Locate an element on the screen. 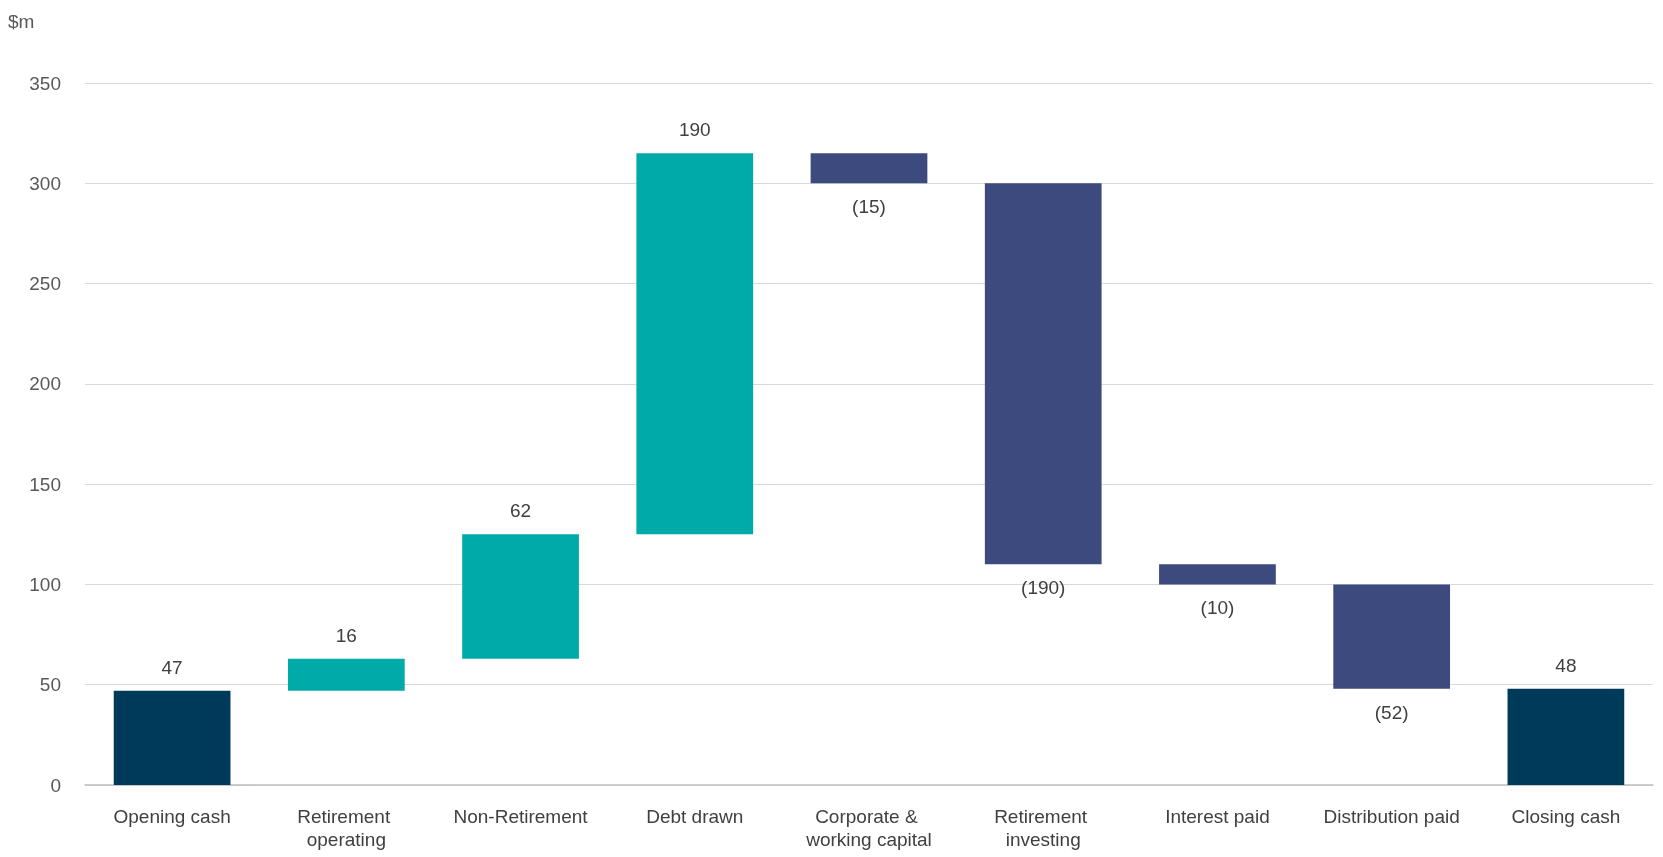 This screenshot has height=857, width=1663. data-label: (15) is located at coordinates (869, 207).